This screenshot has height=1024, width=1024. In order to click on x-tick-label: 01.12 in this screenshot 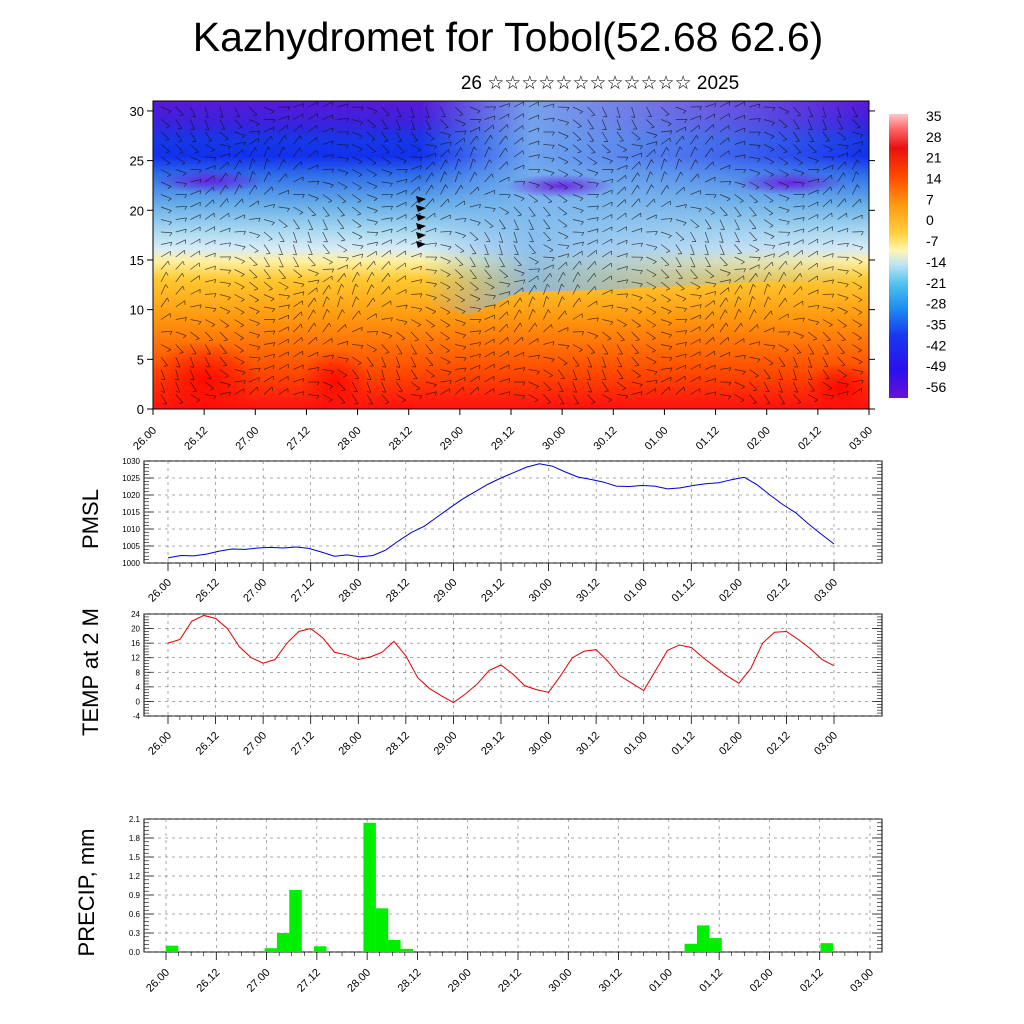, I will do `click(683, 744)`.